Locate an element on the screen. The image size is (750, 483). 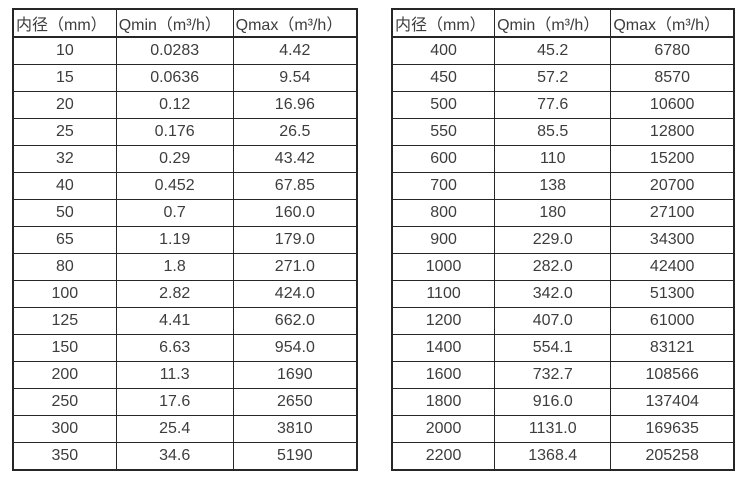
table-row: 32 0.29 43.42 is located at coordinates (185, 159).